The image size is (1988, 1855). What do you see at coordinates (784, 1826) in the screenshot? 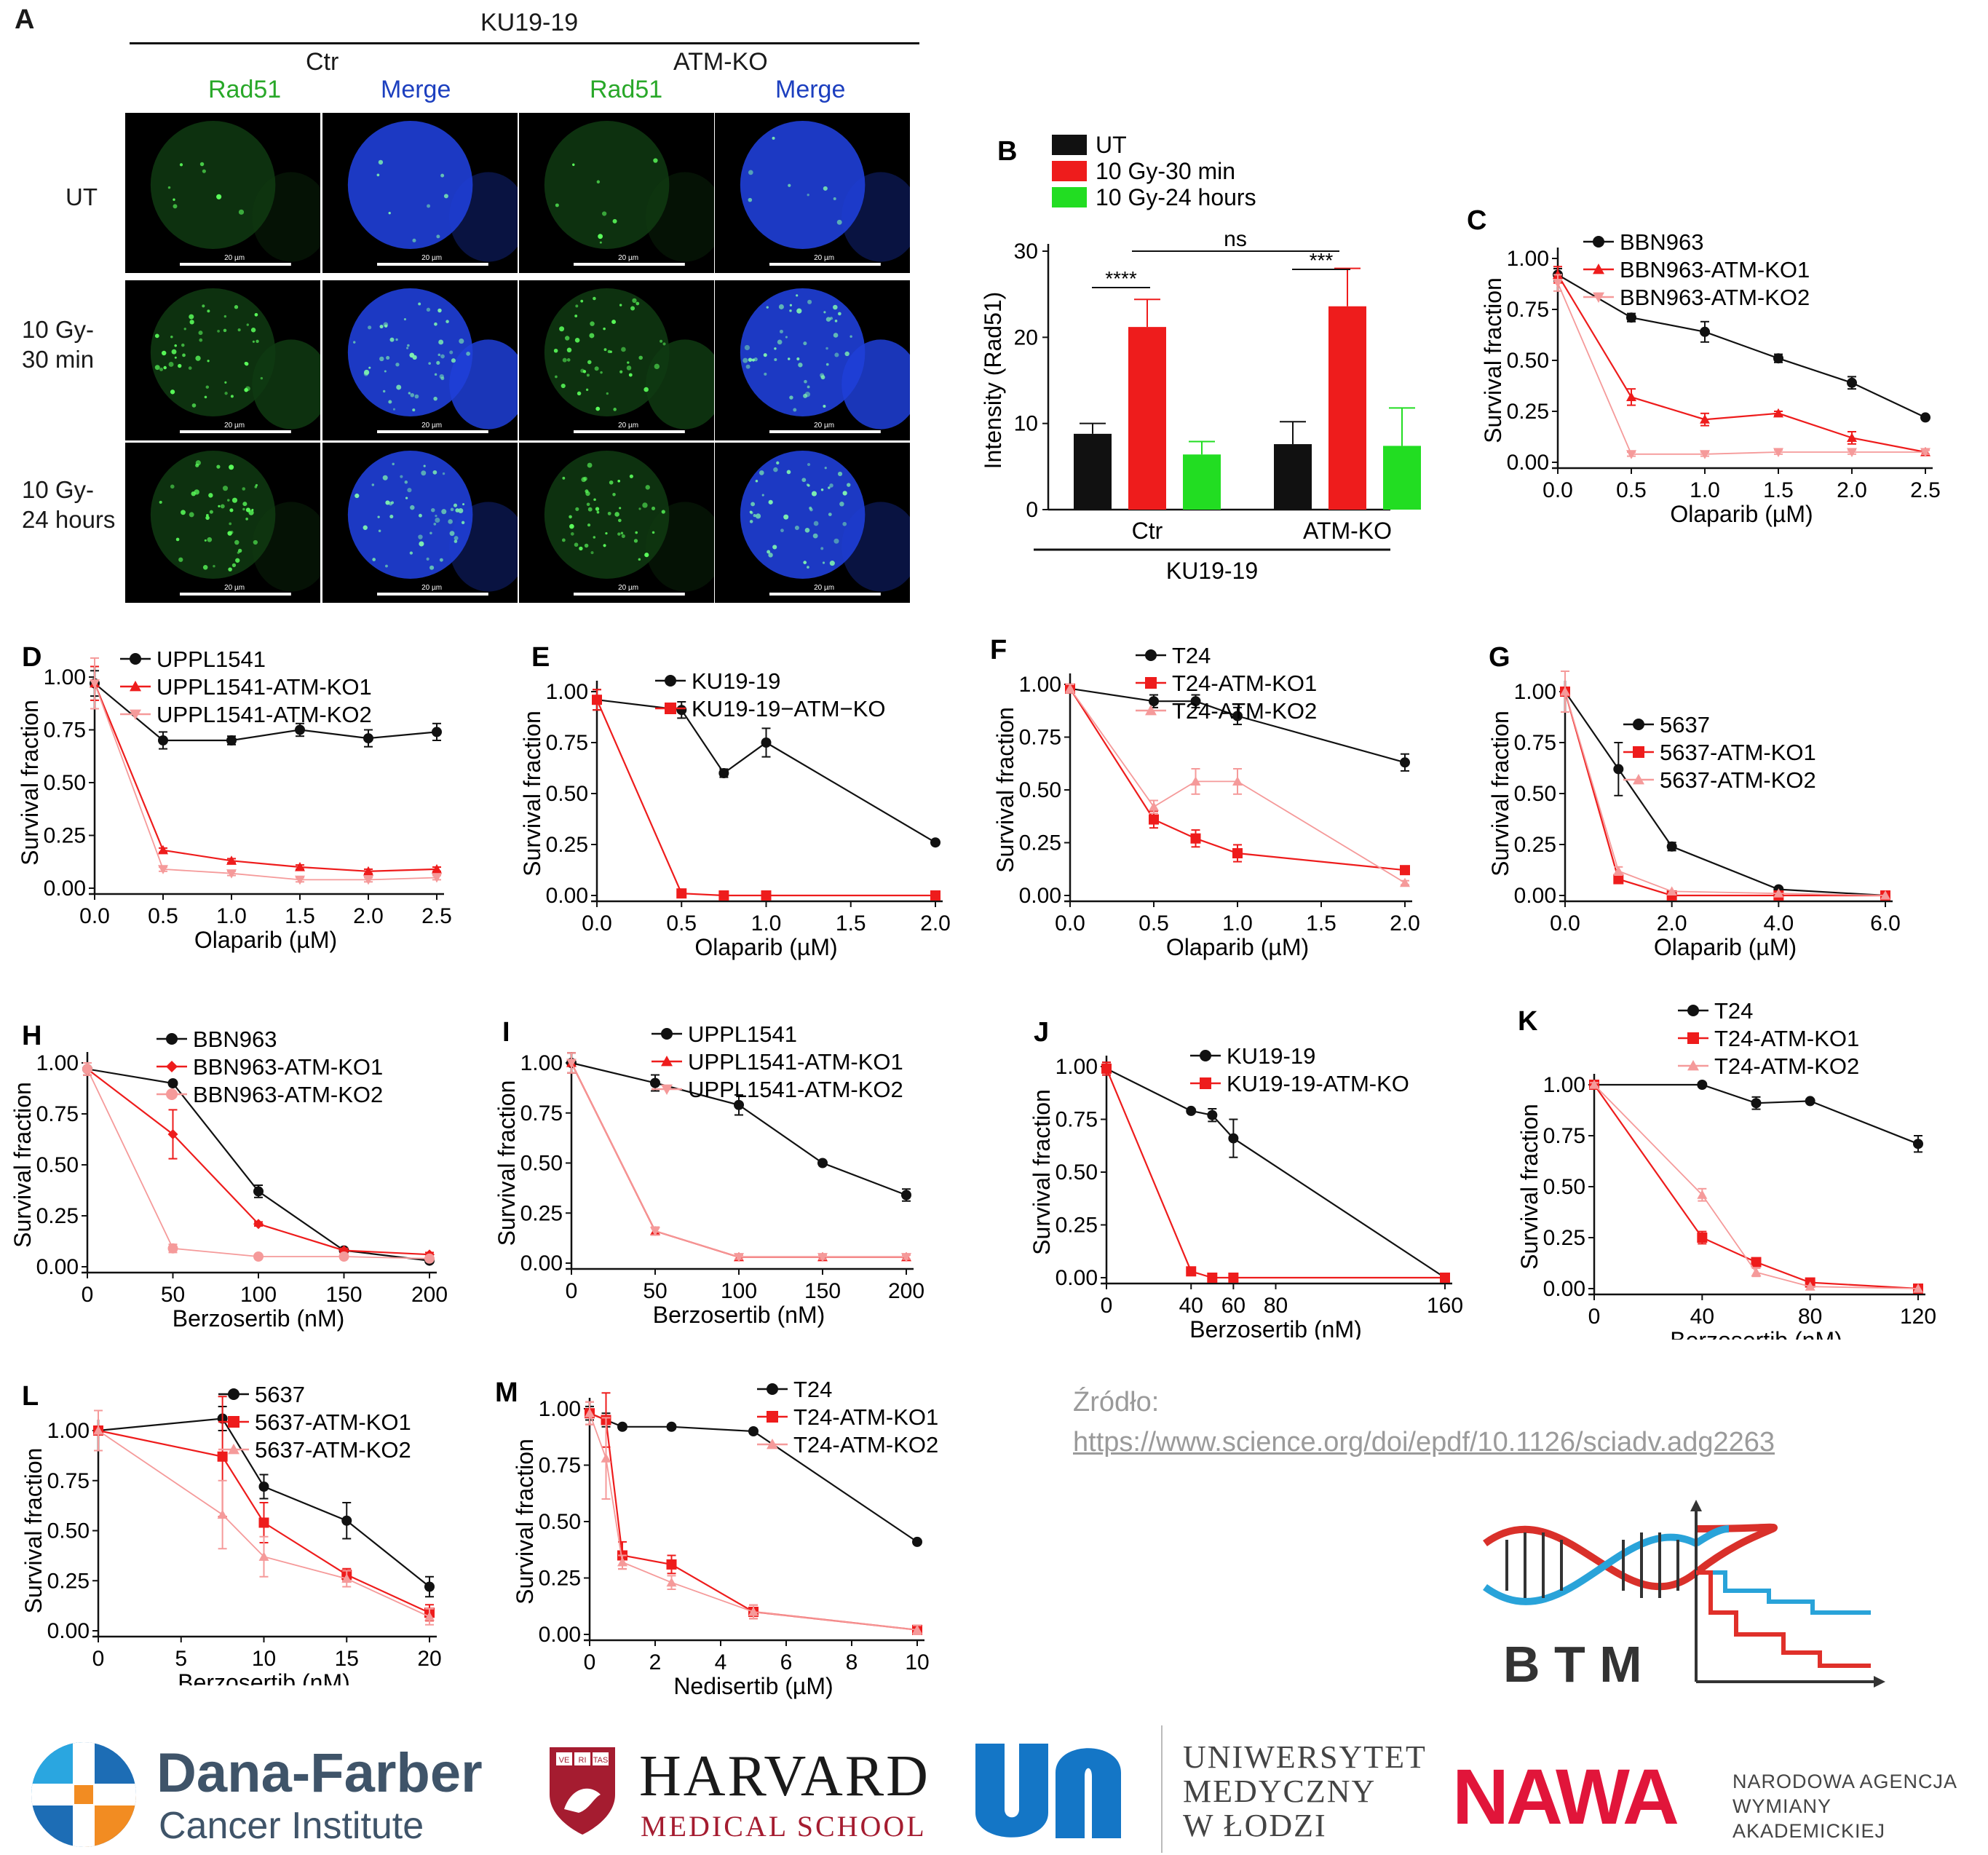
I see `harvard-subtitle: MEDICAL SCHOOL` at bounding box center [784, 1826].